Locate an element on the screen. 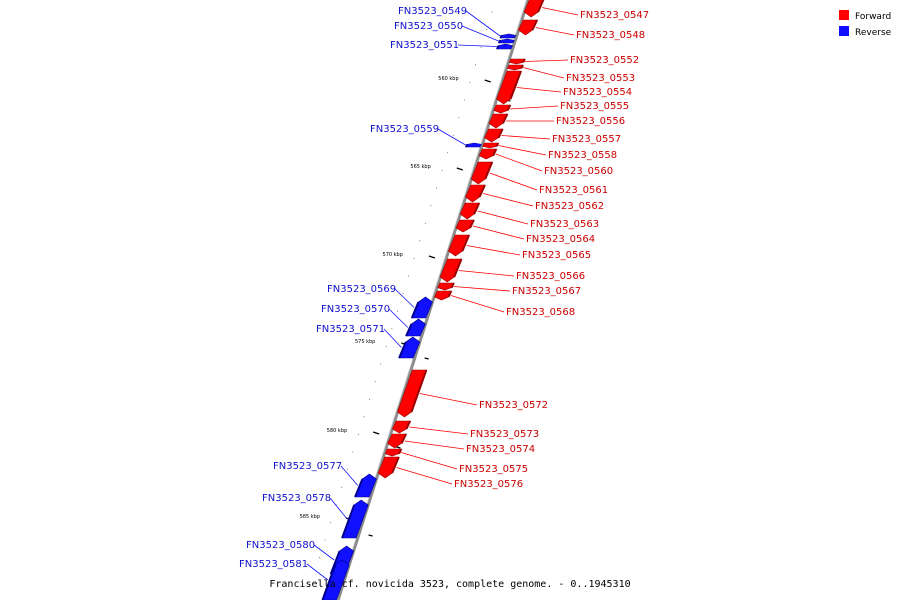  gene-label: FN3523_0570 is located at coordinates (355, 309).